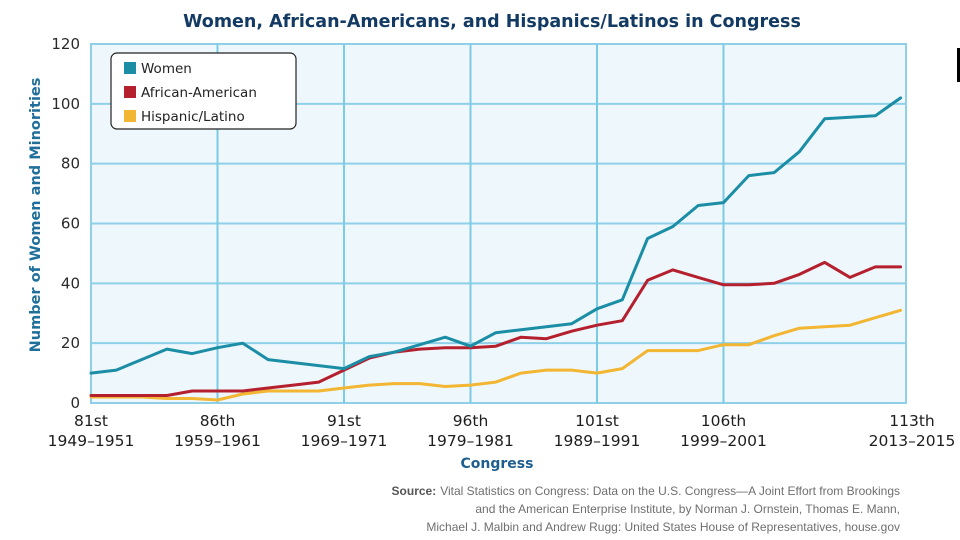 The width and height of the screenshot is (960, 540). What do you see at coordinates (193, 117) in the screenshot?
I see `legend-label: Hispanic/Latino` at bounding box center [193, 117].